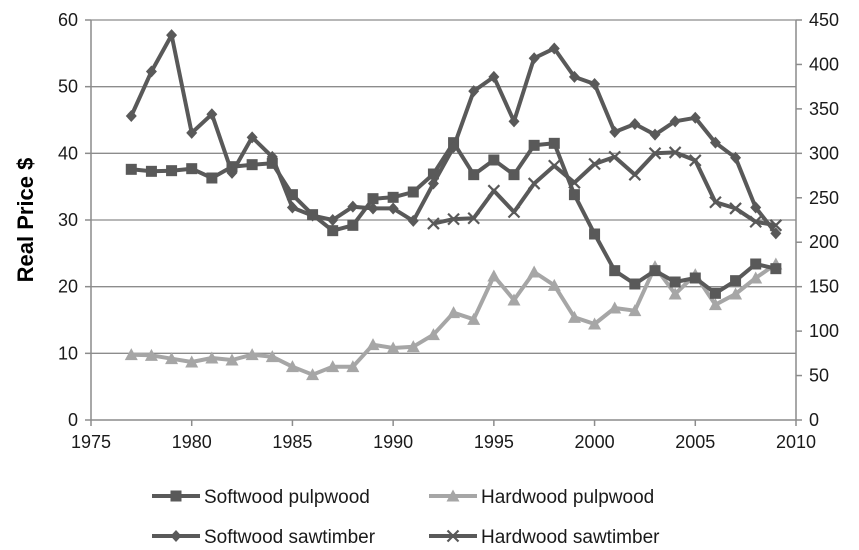 The image size is (859, 550). Describe the element at coordinates (393, 442) in the screenshot. I see `x-tick-label: 1990` at that location.